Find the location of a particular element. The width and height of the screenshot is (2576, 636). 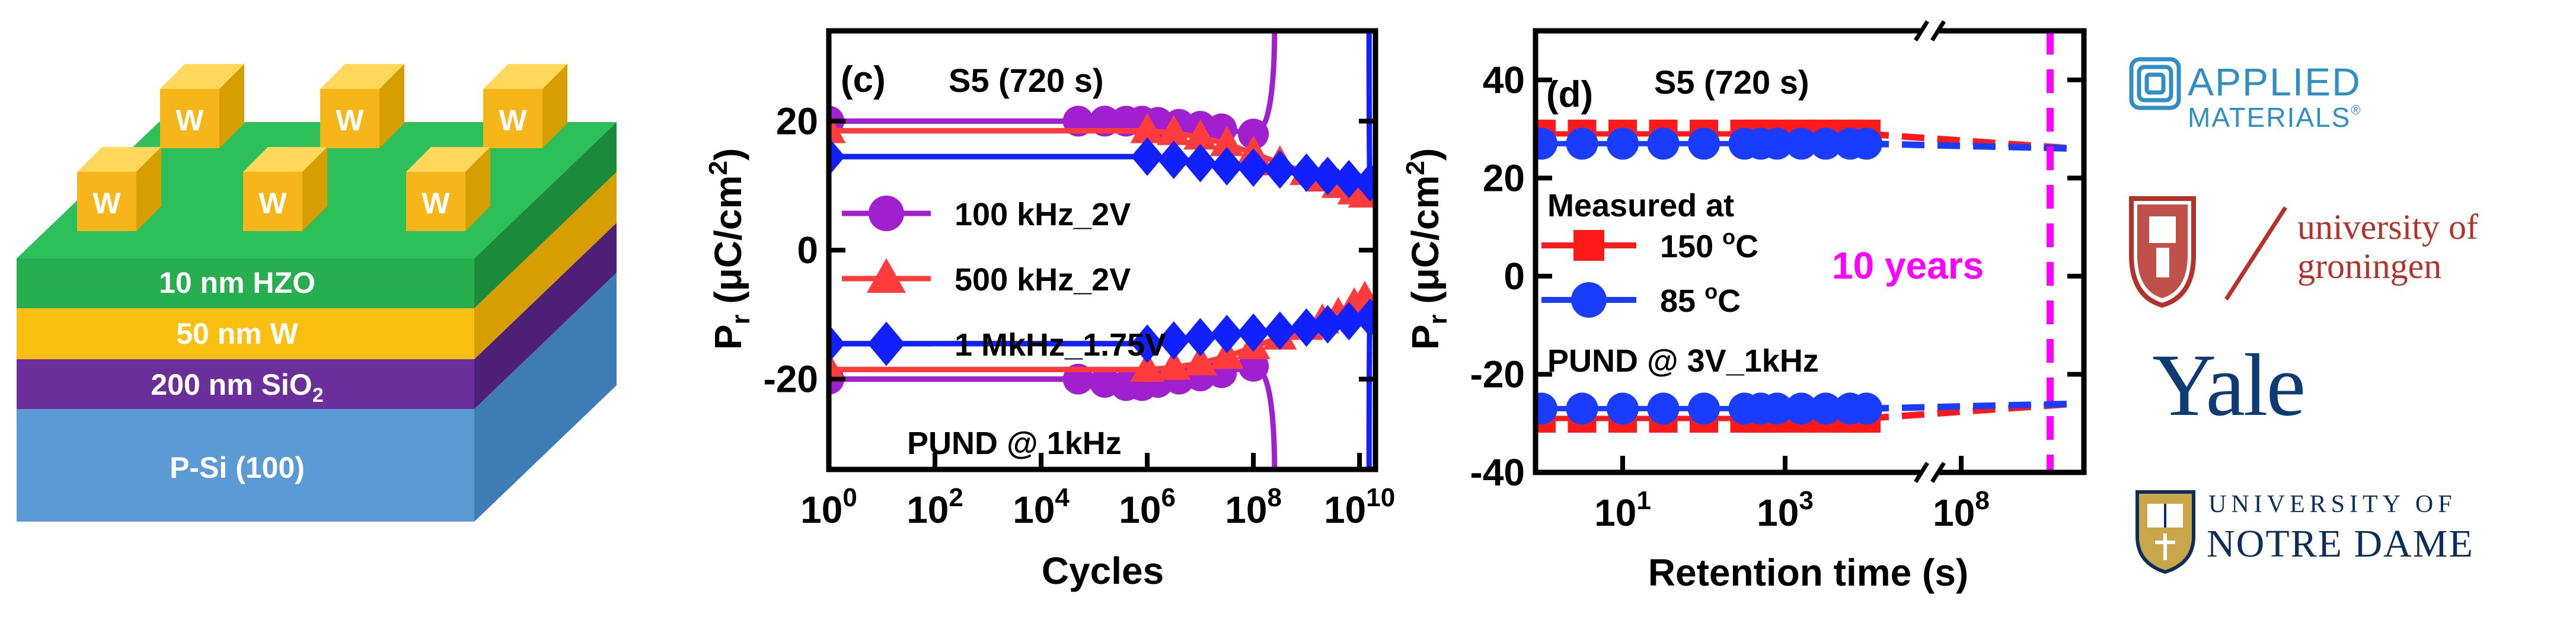

x-tick-label: 10⁰ is located at coordinates (828, 507).